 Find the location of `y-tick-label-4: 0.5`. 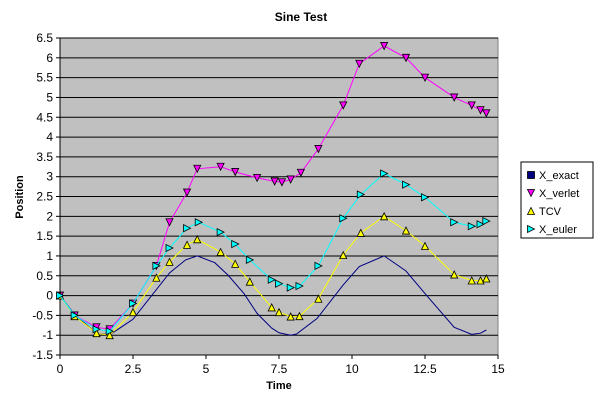

y-tick-label-4: 0.5 is located at coordinates (44, 276).